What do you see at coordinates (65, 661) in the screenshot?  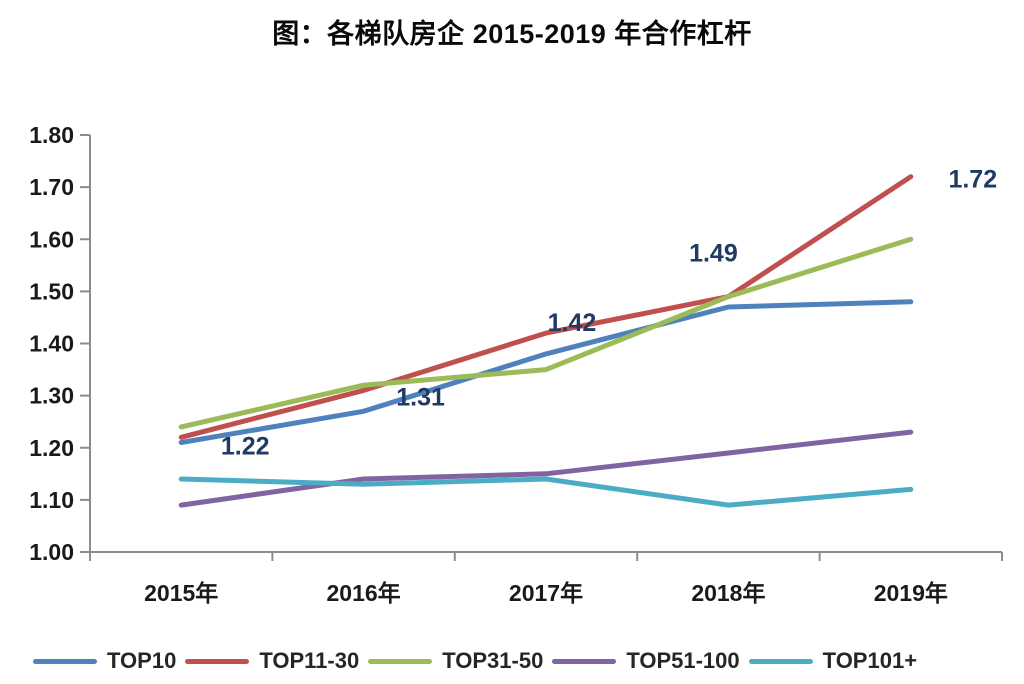 I see `legend-marker-top10` at bounding box center [65, 661].